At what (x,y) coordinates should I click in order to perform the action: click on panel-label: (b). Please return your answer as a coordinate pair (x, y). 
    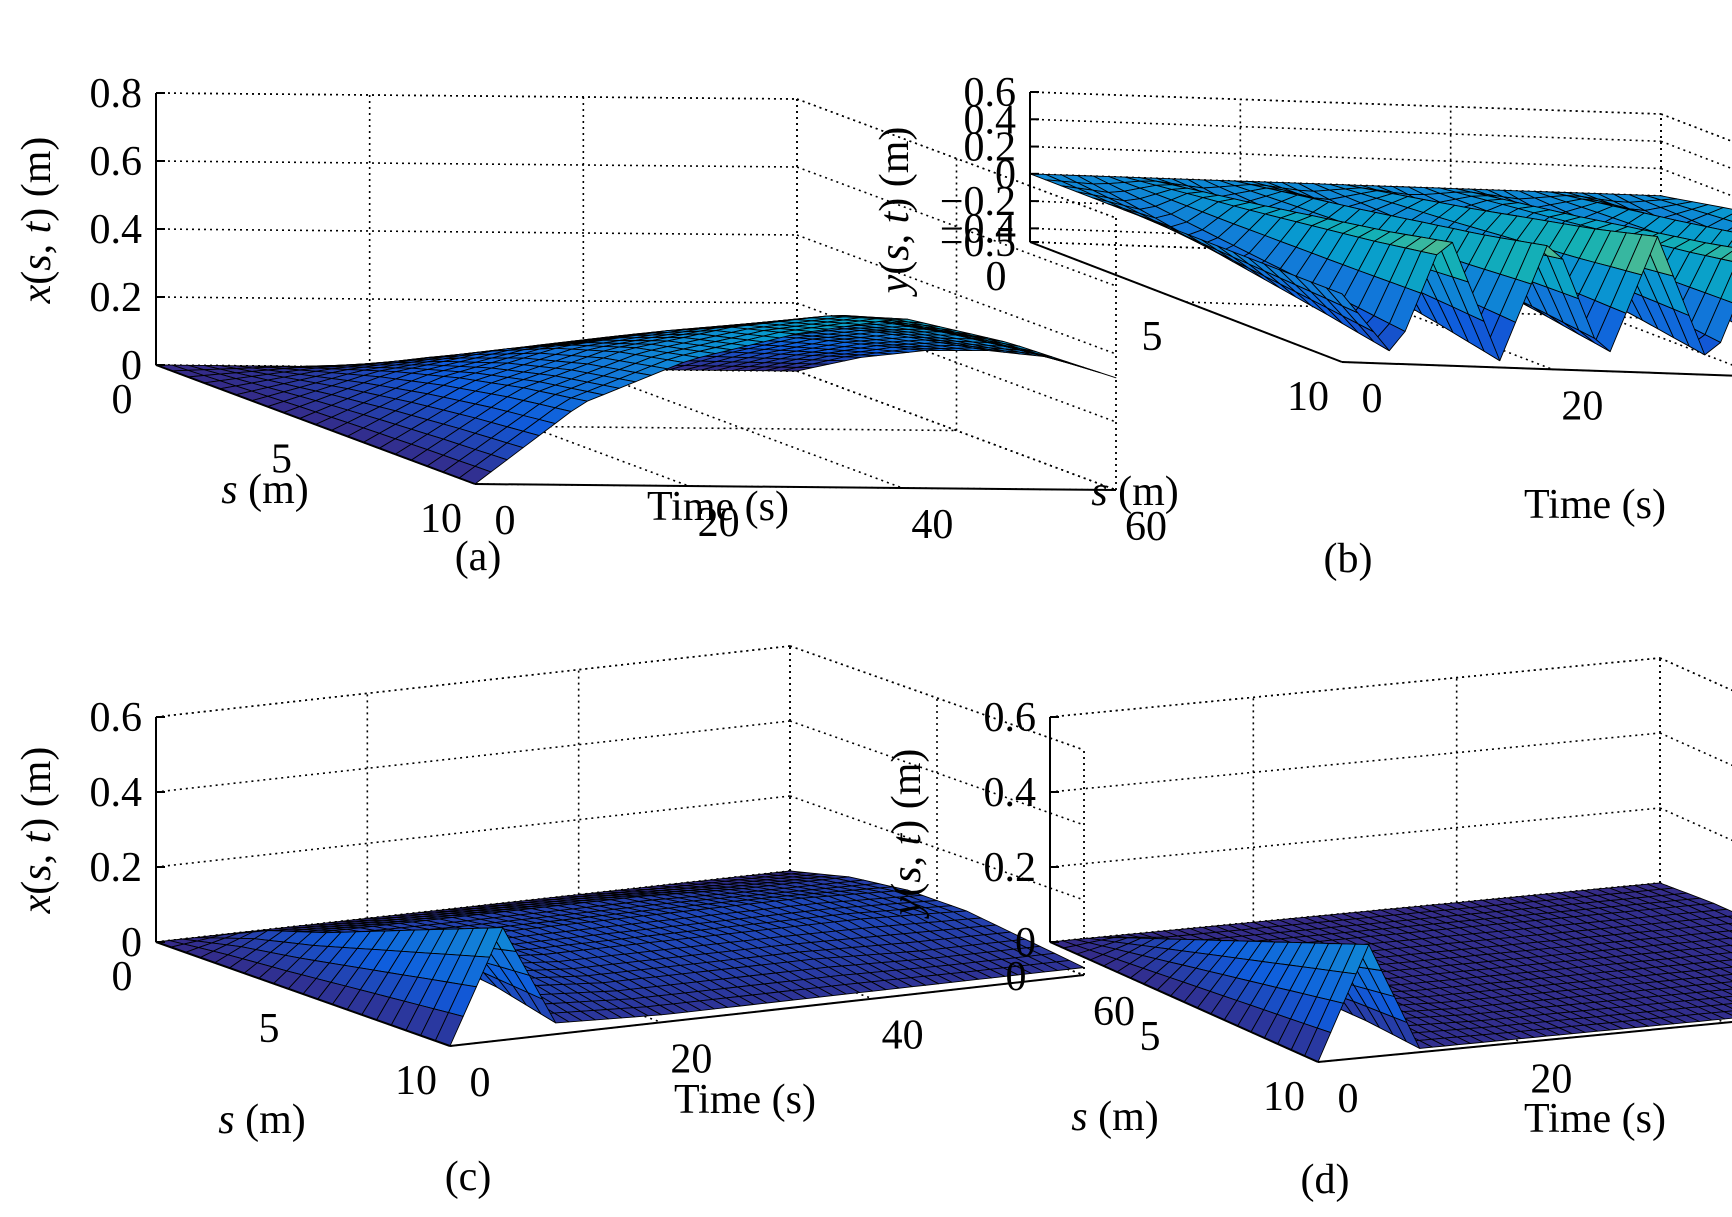
    Looking at the image, I should click on (1348, 559).